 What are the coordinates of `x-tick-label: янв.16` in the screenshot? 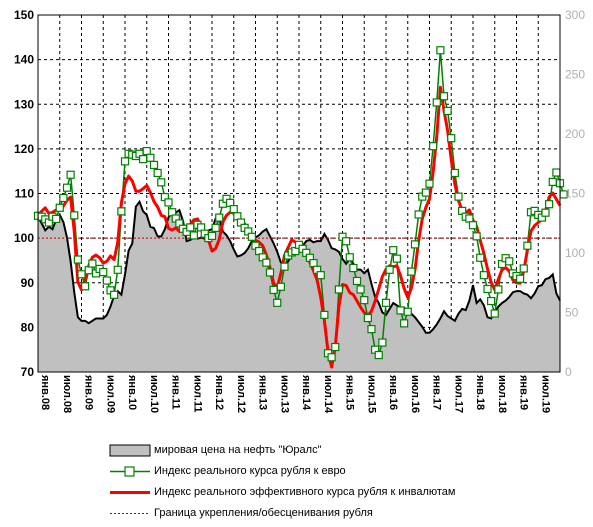 It's located at (393, 392).